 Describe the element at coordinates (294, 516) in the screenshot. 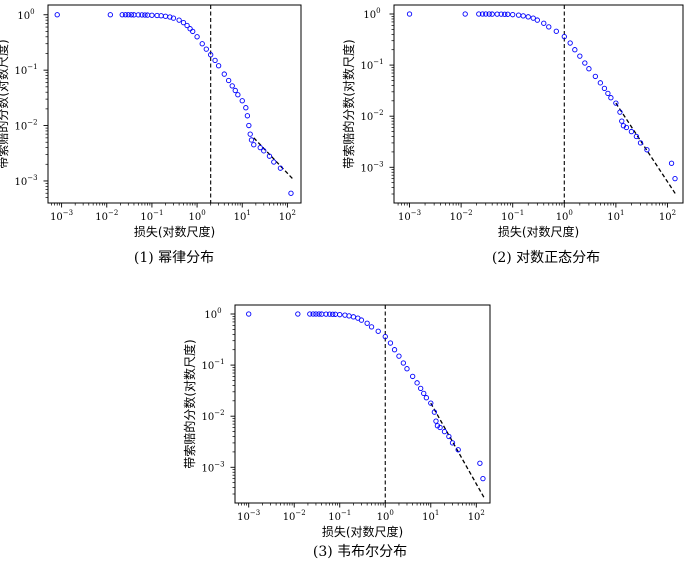

I see `x-tick-label: 10⁻²` at that location.